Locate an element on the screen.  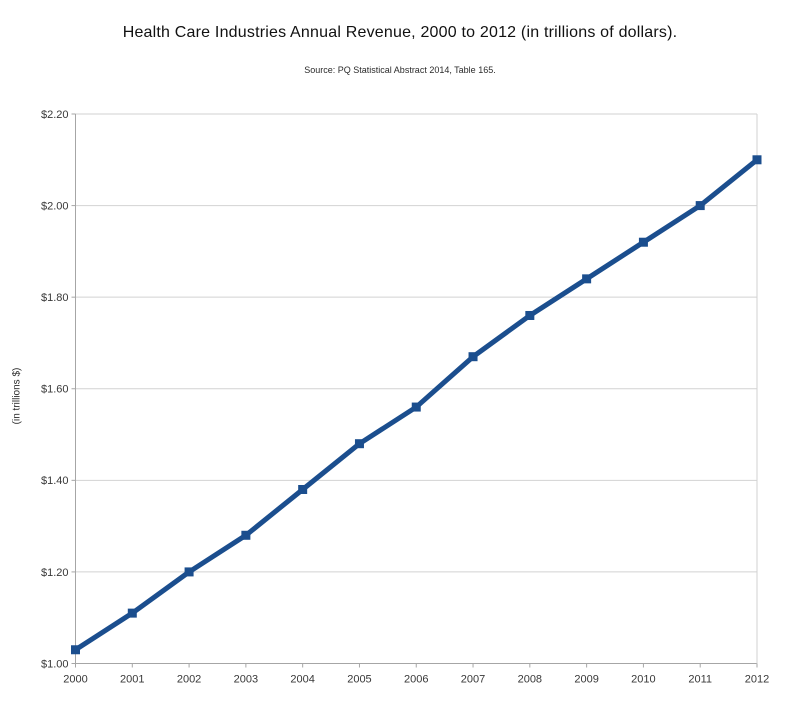
x-tick-label: 2009 is located at coordinates (586, 679).